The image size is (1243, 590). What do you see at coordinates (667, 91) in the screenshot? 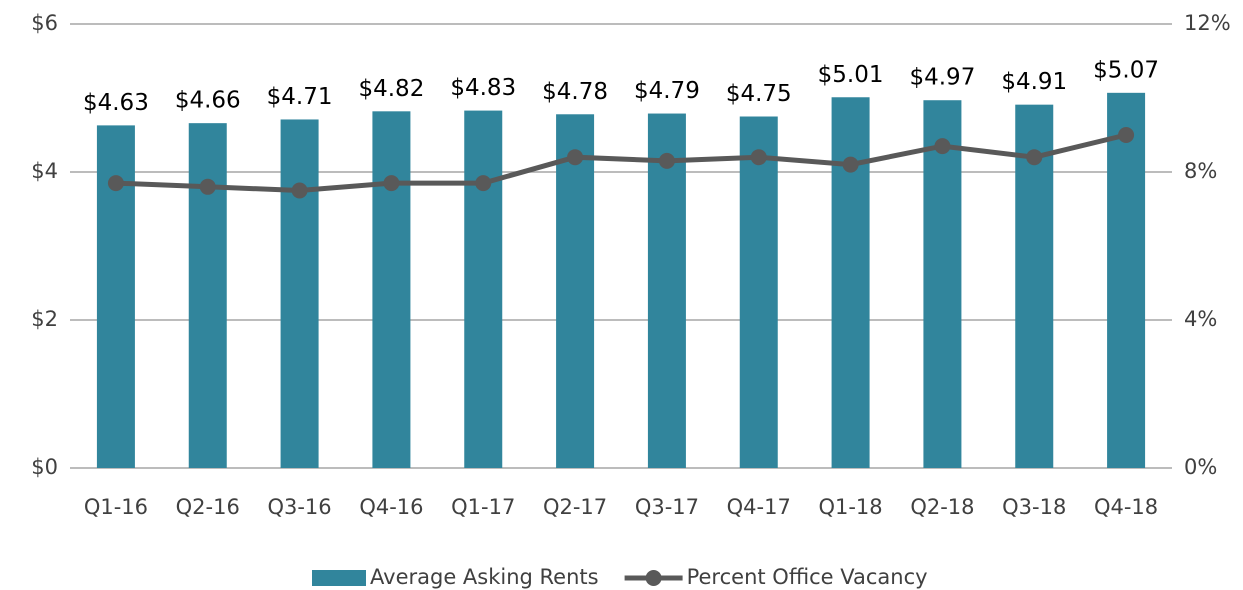
I see `value-label: $4.79` at bounding box center [667, 91].